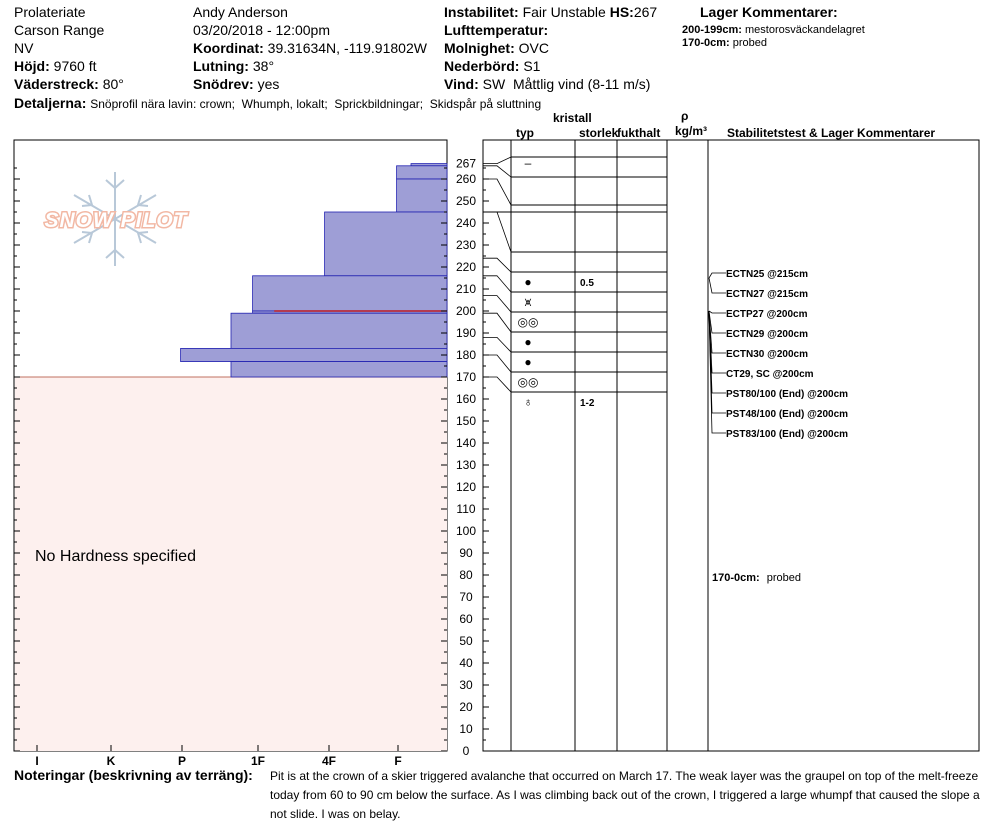  Describe the element at coordinates (831, 133) in the screenshot. I see `header-stability: Stabilitetstest & Lager Kommentarer` at that location.